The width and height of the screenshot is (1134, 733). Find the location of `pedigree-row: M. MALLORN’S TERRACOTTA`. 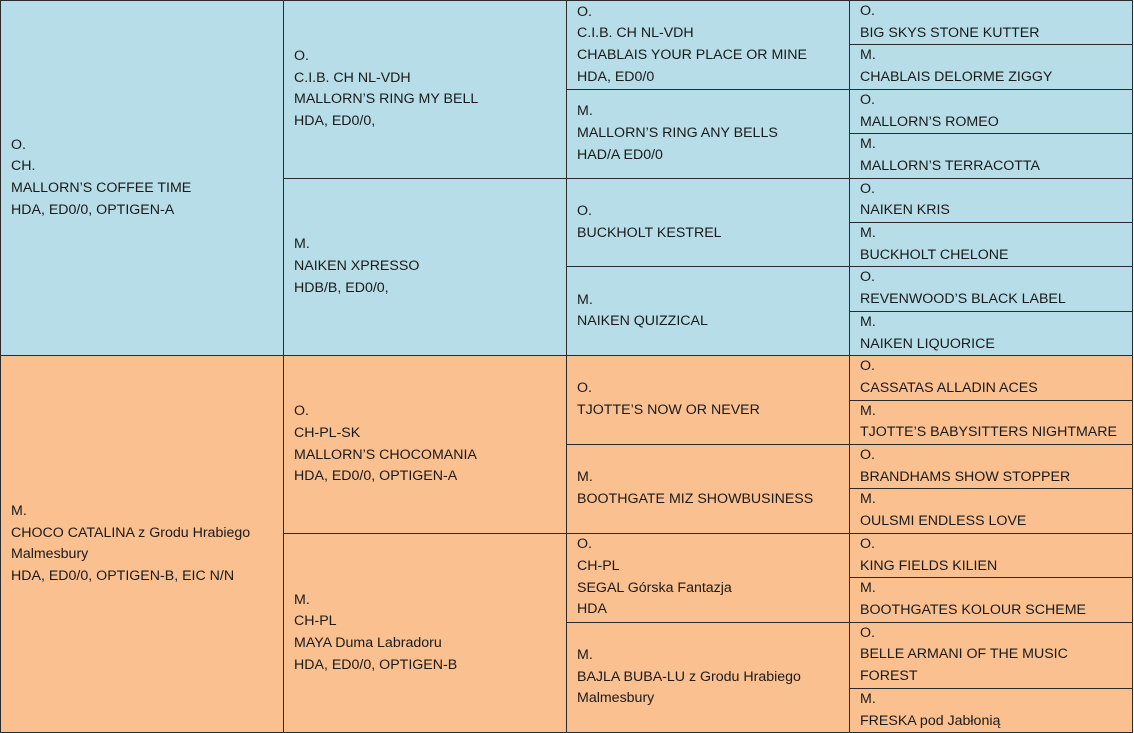

pedigree-row: M. MALLORN’S TERRACOTTA is located at coordinates (567, 156).